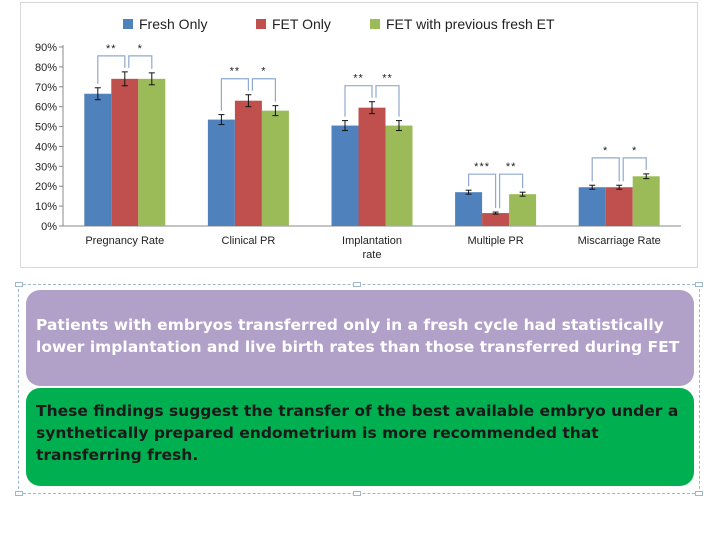  What do you see at coordinates (173, 24) in the screenshot?
I see `legend-label: Fresh Only` at bounding box center [173, 24].